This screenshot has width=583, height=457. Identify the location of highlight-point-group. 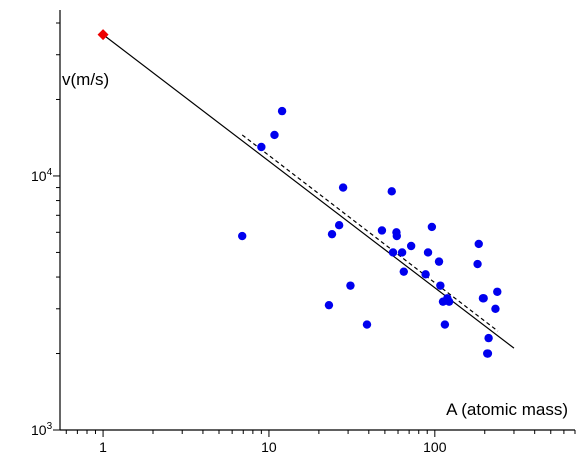
(103, 35).